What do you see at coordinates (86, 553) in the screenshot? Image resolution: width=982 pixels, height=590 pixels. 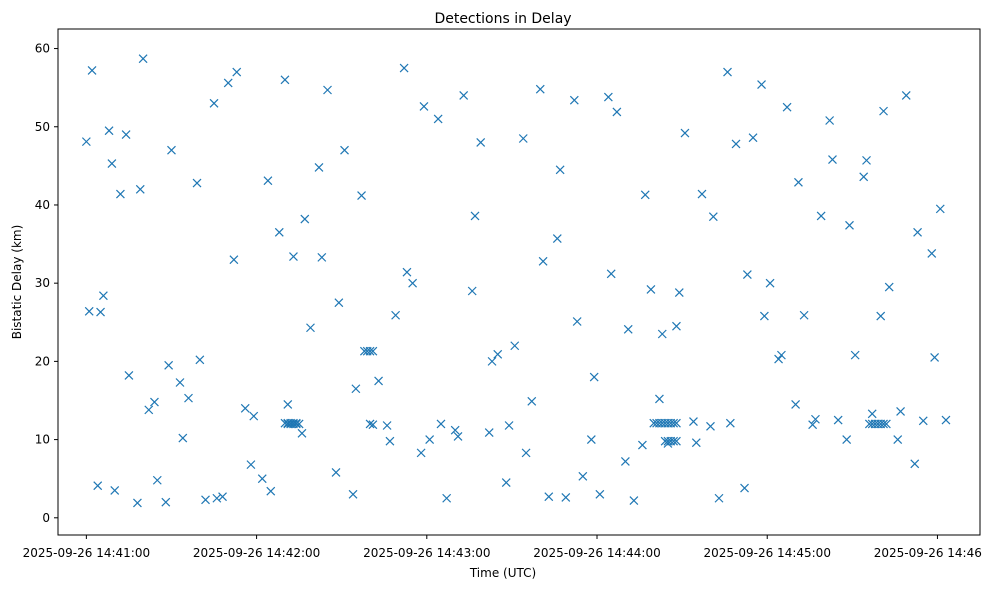 I see `x-tick-label: 2025-09-26 14:41:00` at bounding box center [86, 553].